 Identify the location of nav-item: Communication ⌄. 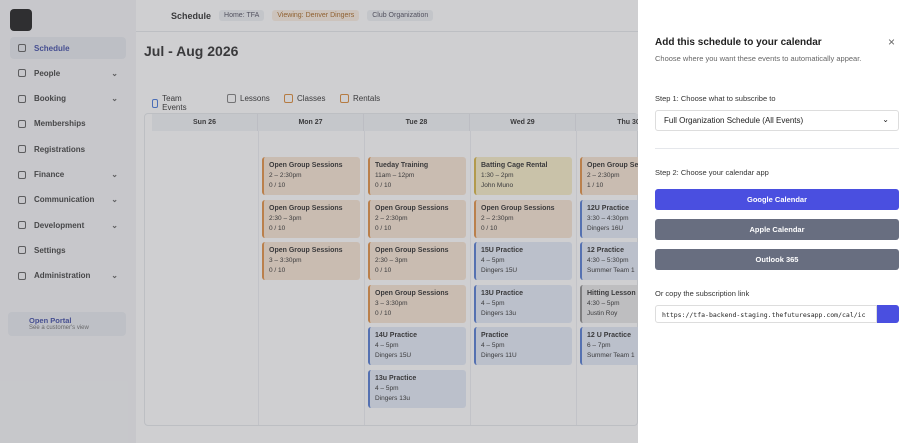
(68, 200).